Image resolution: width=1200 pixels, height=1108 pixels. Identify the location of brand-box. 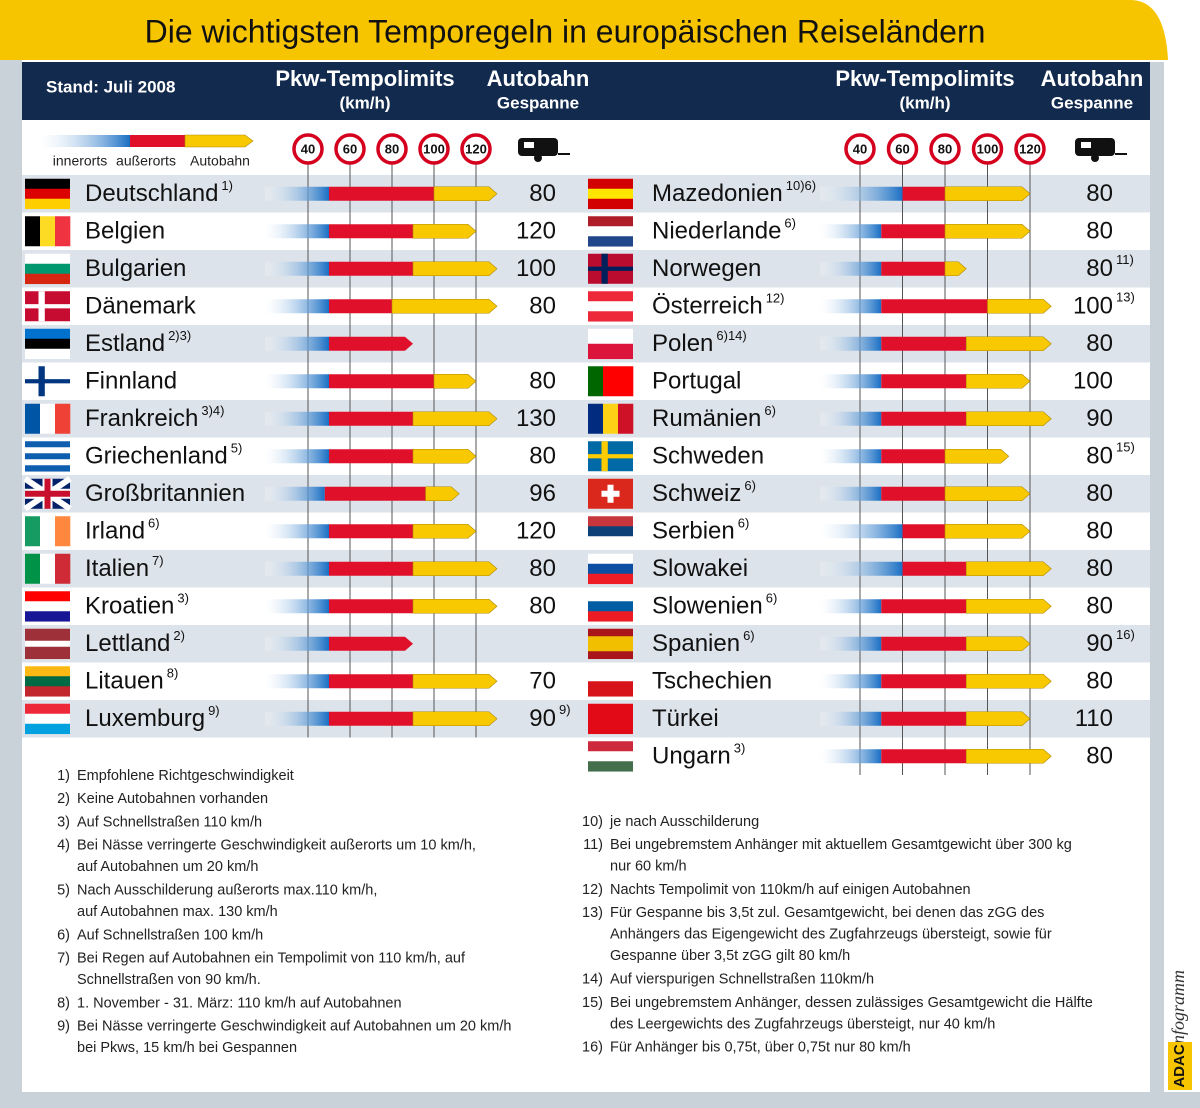
(1180, 1066).